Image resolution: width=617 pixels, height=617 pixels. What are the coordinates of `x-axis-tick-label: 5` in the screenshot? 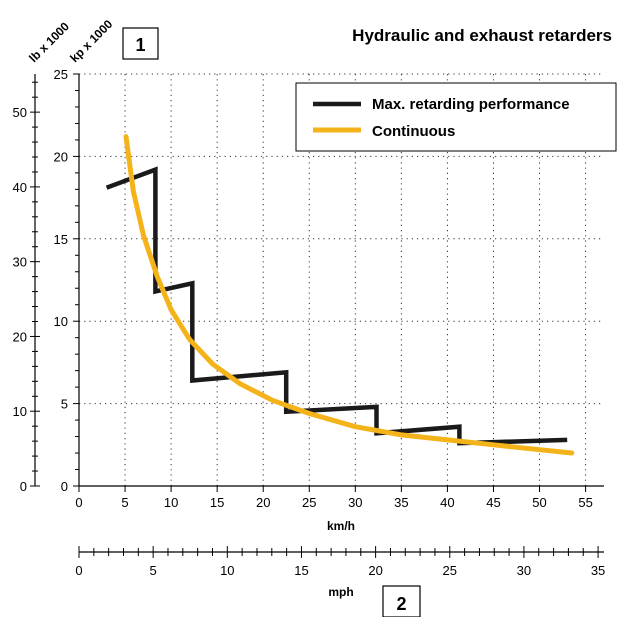 It's located at (124, 502).